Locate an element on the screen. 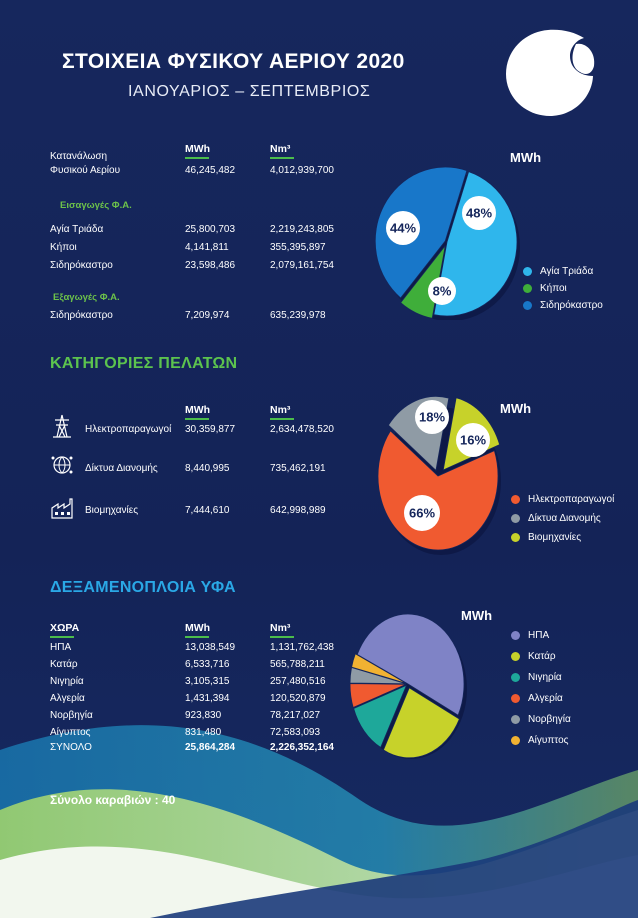 This screenshot has width=638, height=918. country-column-header: ΧΩΡΑ is located at coordinates (64, 630).